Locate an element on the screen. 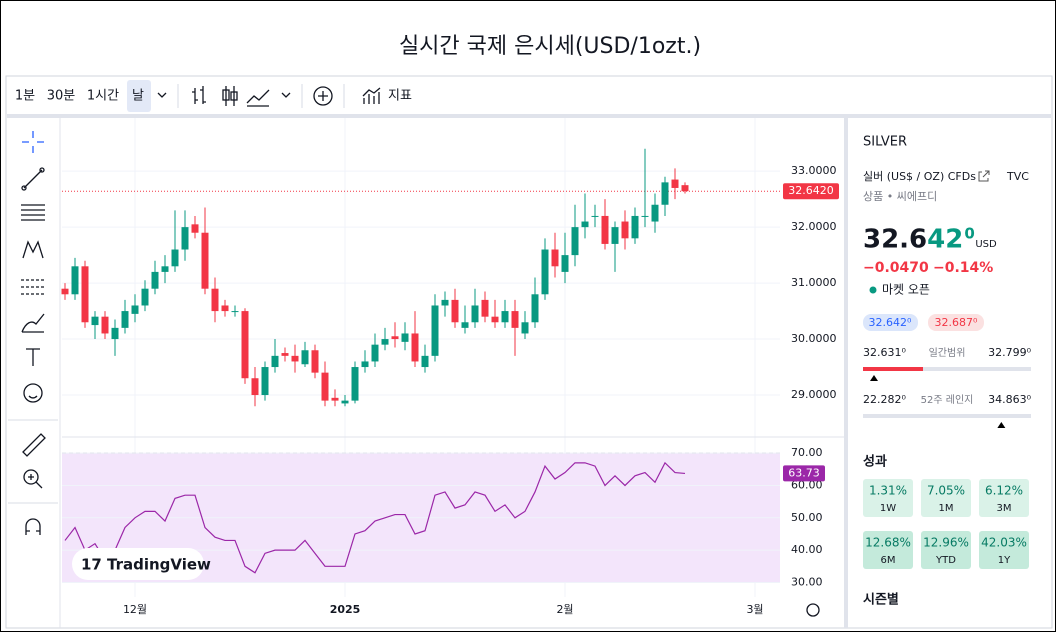  fib-tool is located at coordinates (33, 212).